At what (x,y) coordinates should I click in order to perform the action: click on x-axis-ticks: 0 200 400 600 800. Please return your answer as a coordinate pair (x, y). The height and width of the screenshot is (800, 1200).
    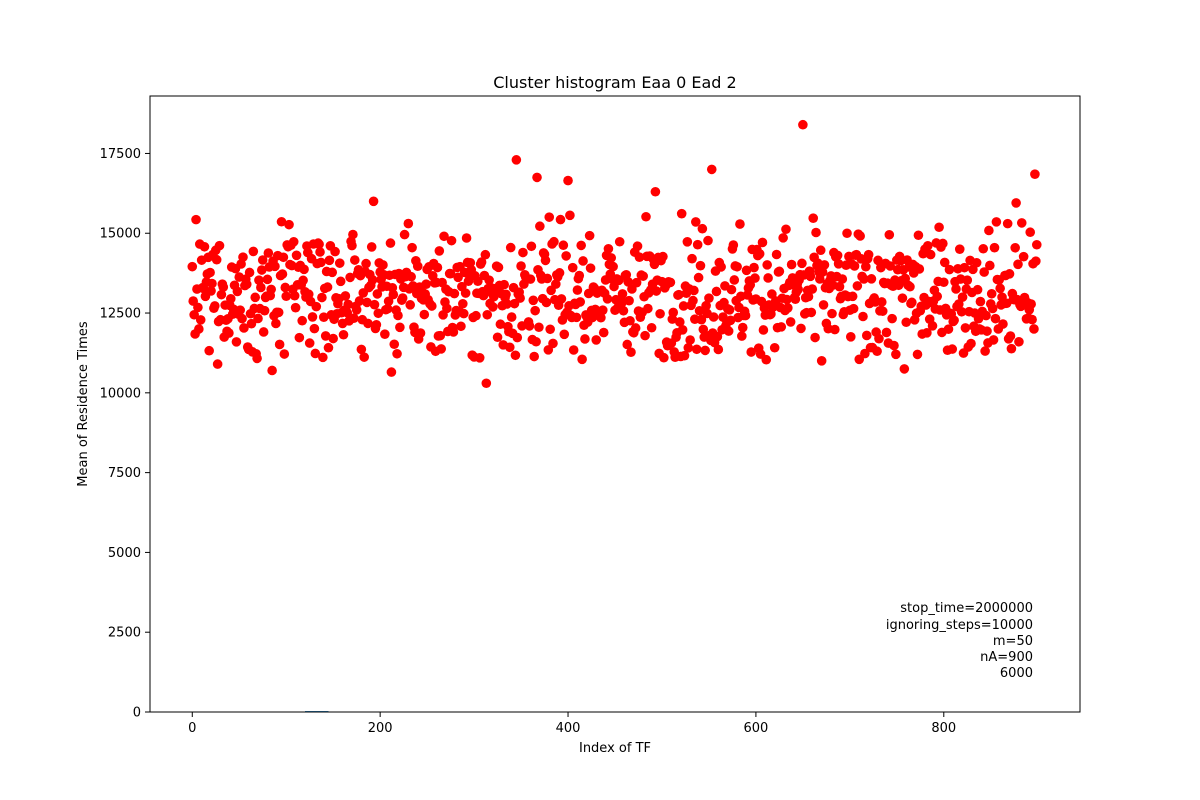
    Looking at the image, I should click on (572, 724).